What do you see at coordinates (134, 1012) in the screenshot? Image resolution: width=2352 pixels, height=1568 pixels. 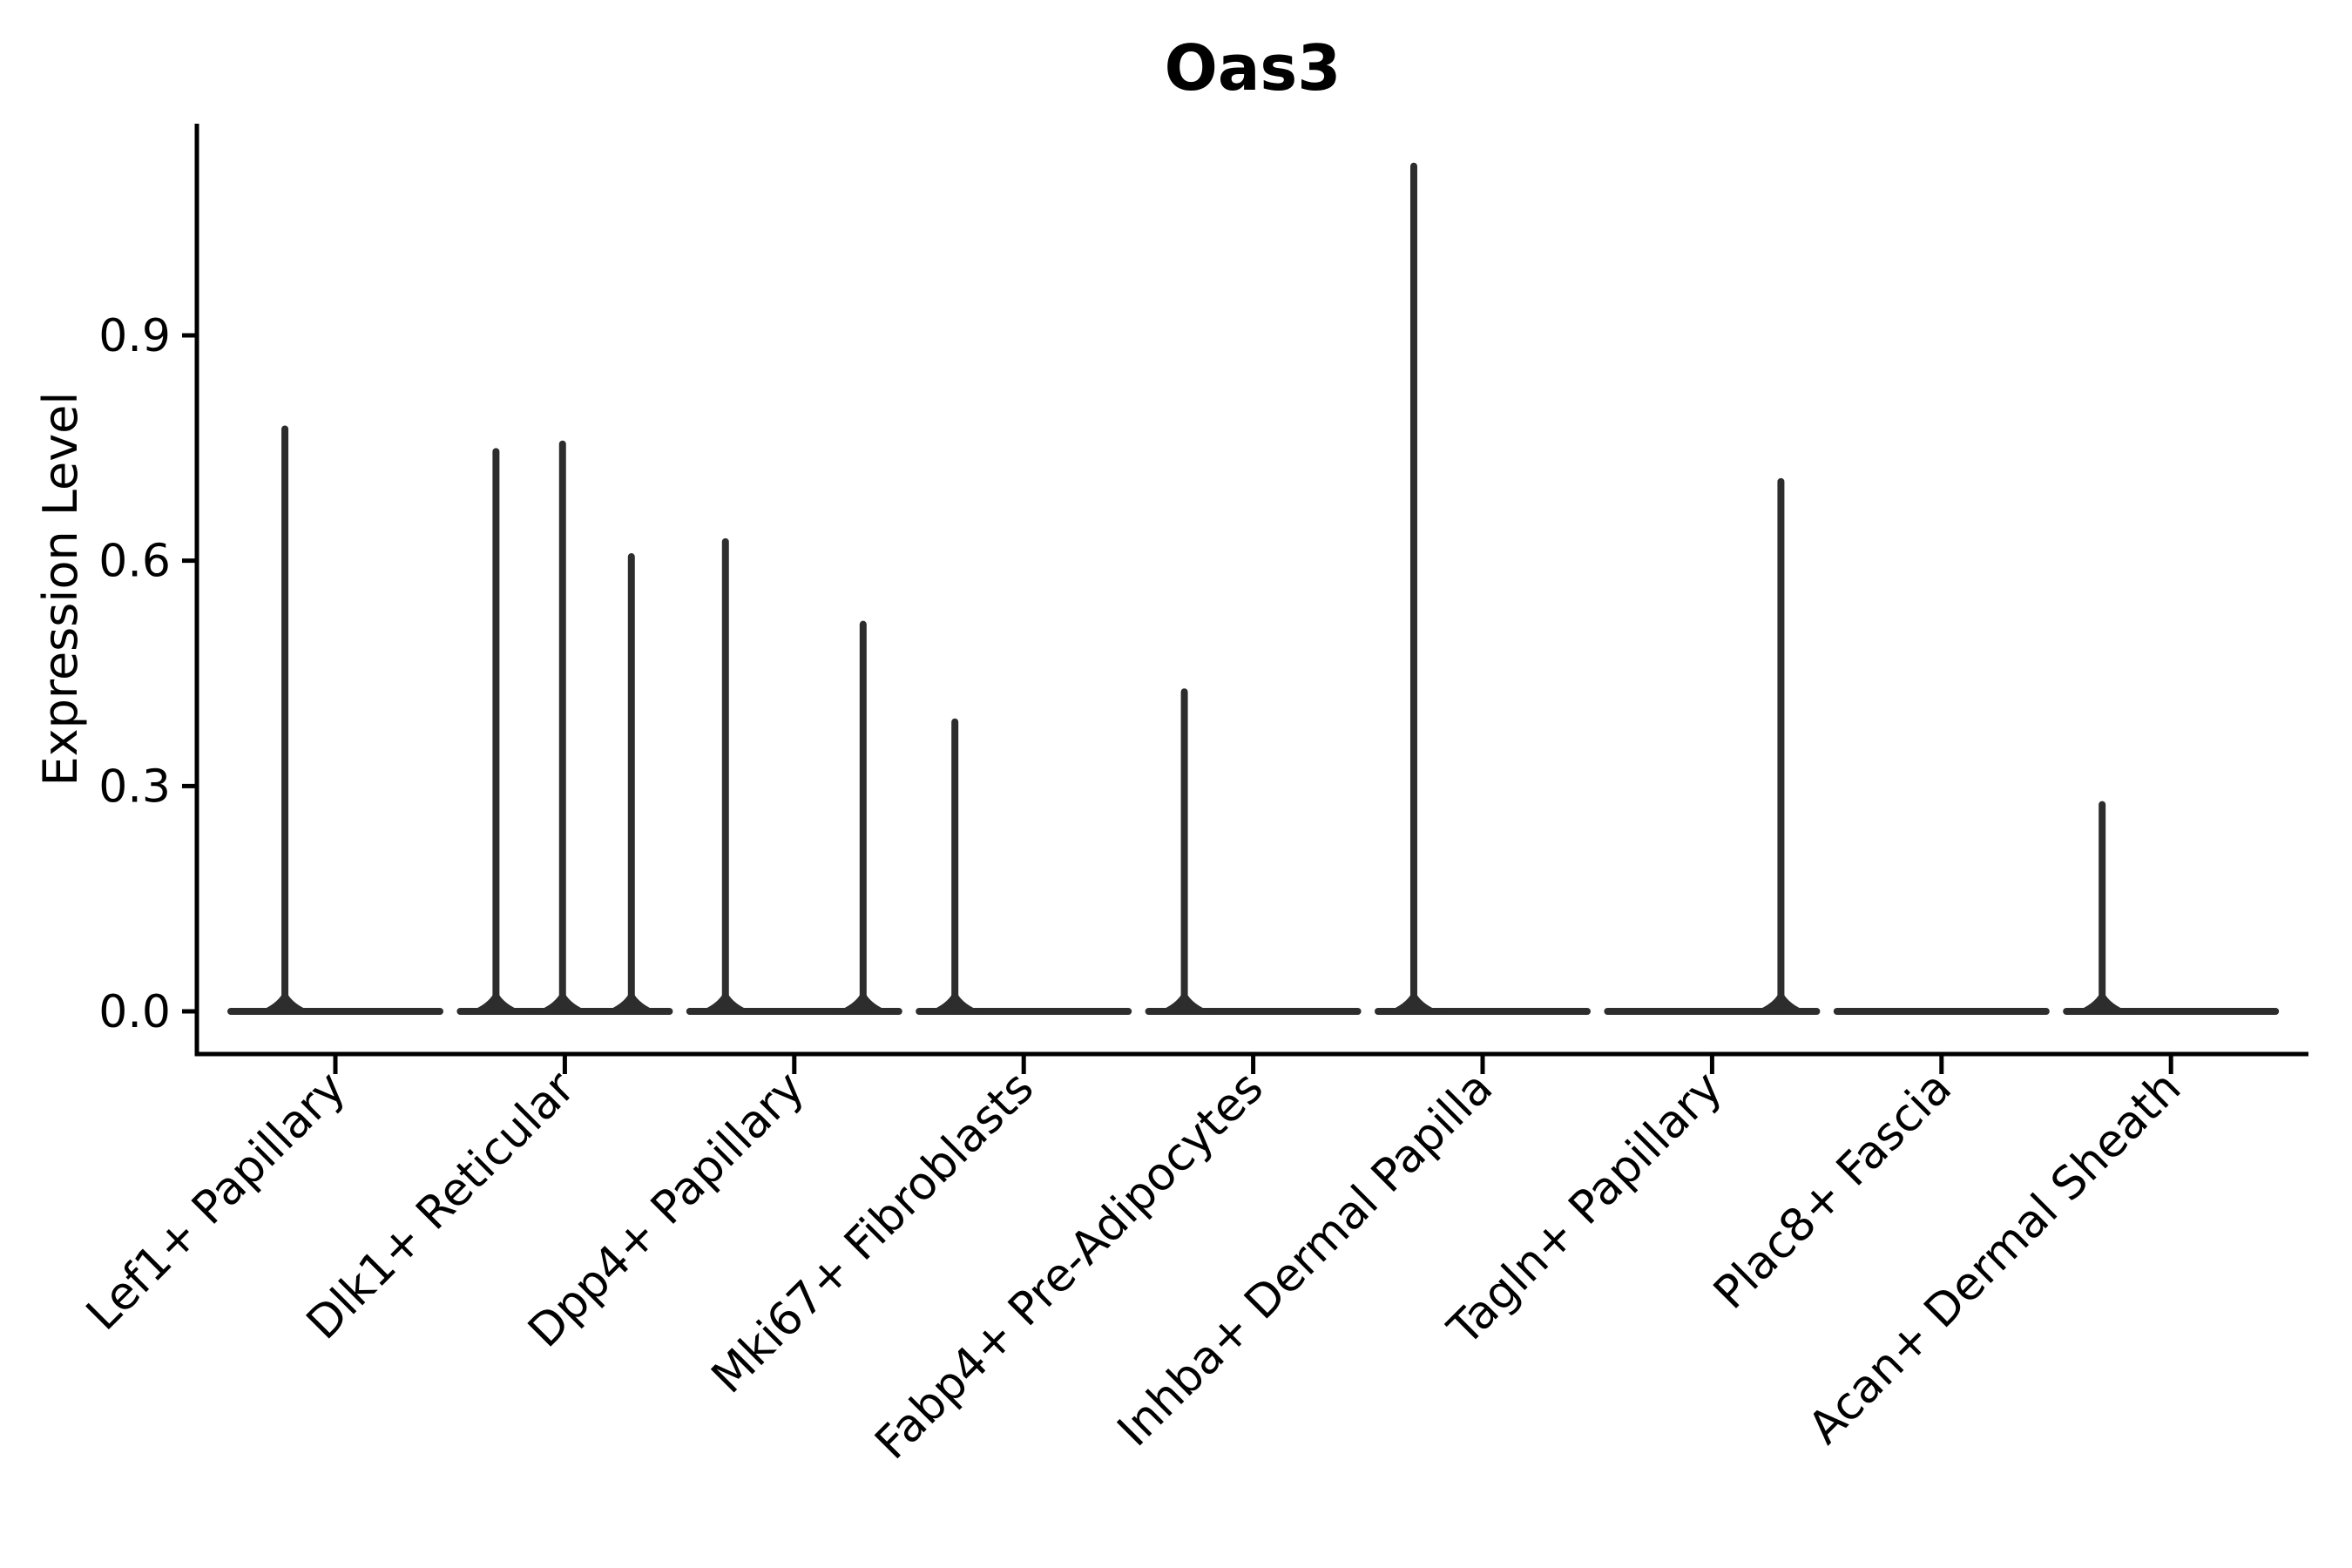 I see `y-tick-label: 0.0` at bounding box center [134, 1012].